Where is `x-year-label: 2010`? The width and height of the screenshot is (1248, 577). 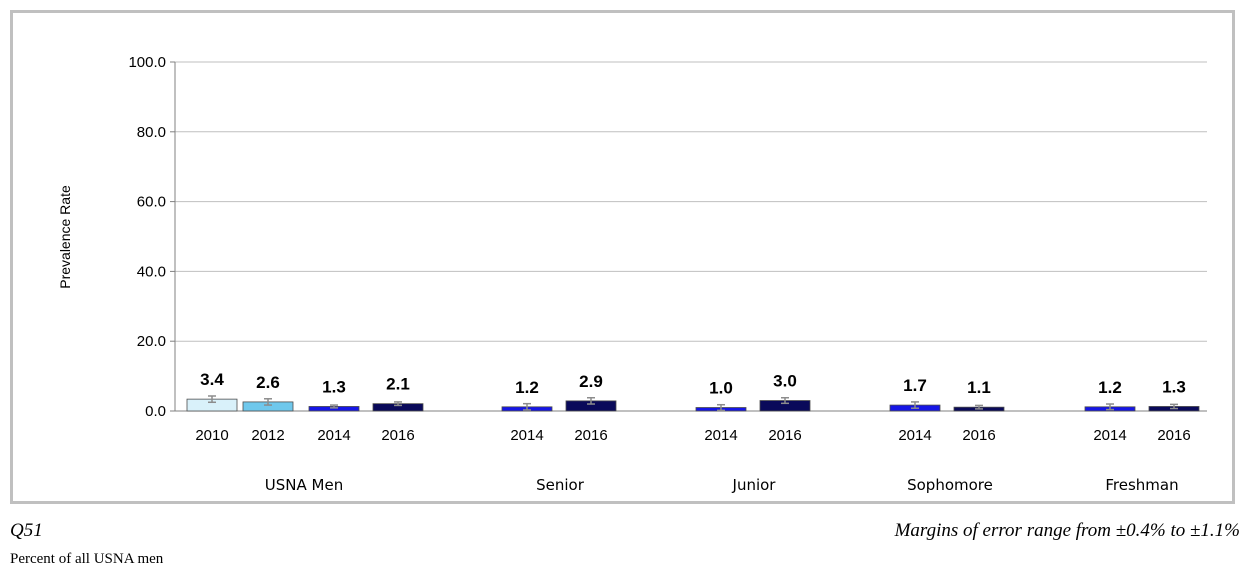
x-year-label: 2010 is located at coordinates (211, 435).